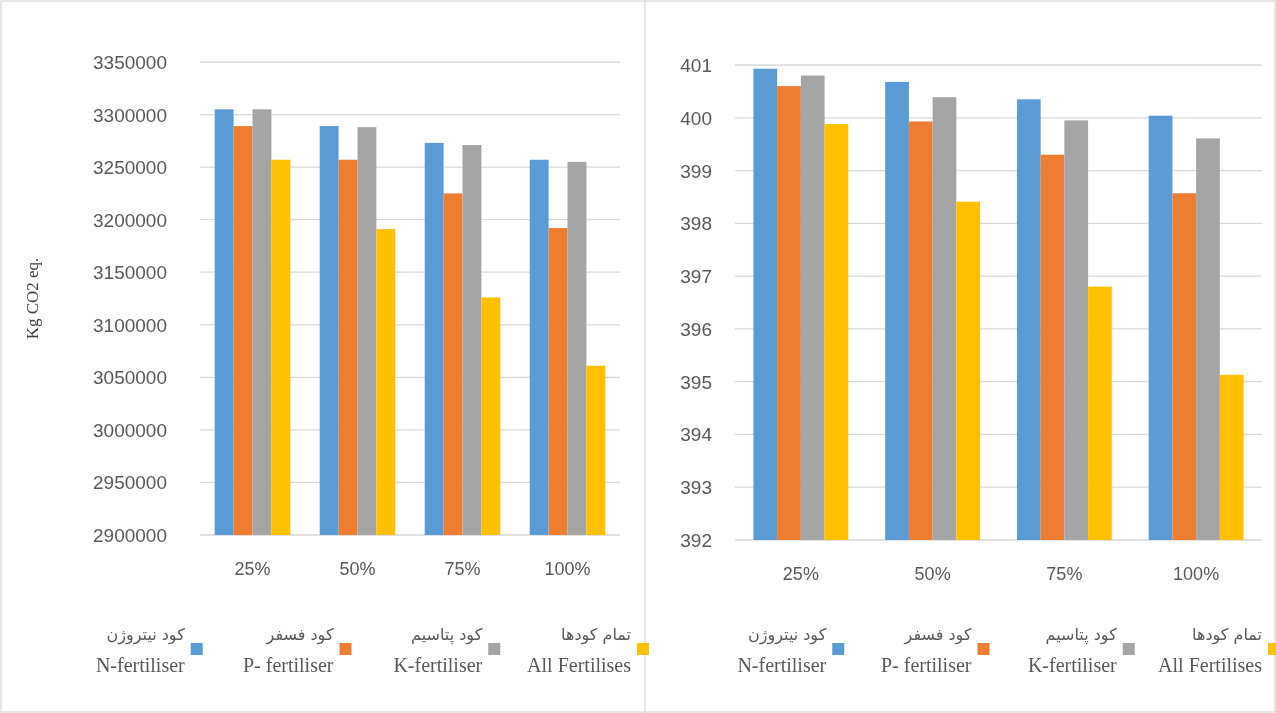 This screenshot has height=713, width=1276. I want to click on y-tick-label: 2950000, so click(130, 483).